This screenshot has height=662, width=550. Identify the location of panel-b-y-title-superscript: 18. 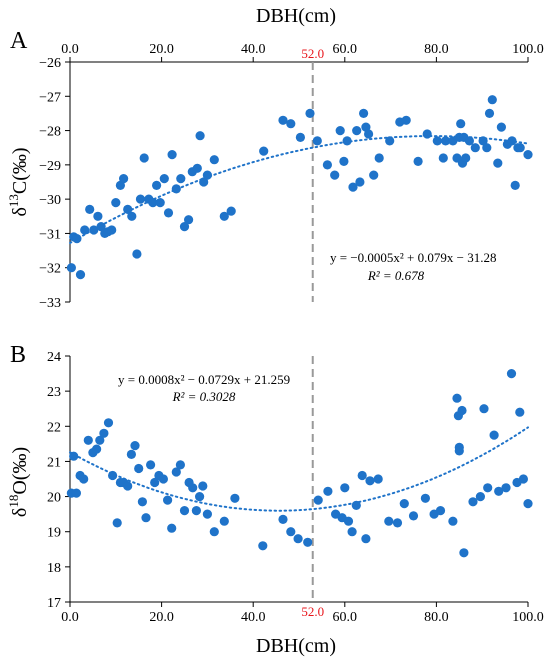
(13, 501).